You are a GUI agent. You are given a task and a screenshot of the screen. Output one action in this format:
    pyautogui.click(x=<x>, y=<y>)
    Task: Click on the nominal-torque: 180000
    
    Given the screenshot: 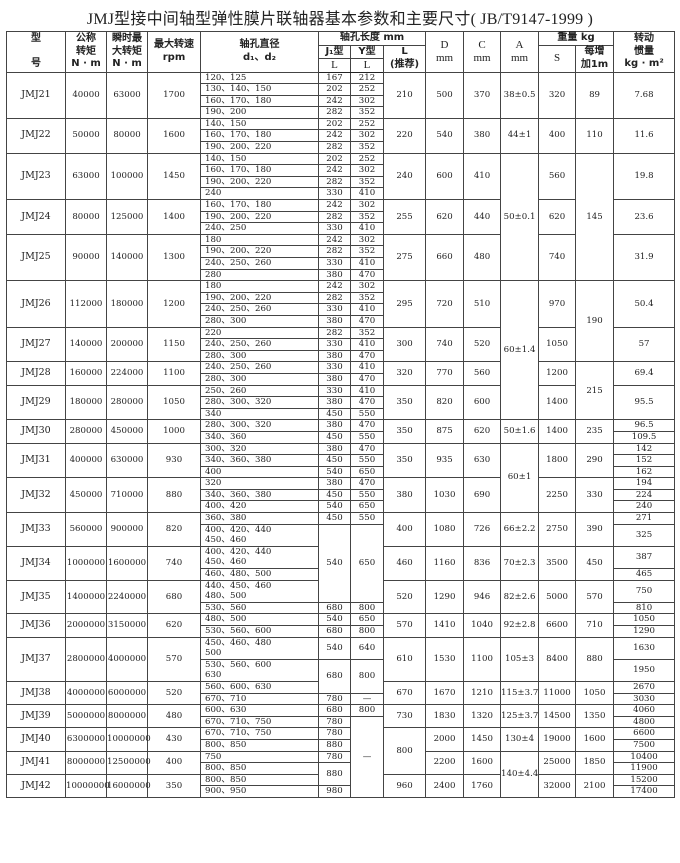 What is the action you would take?
    pyautogui.click(x=86, y=402)
    